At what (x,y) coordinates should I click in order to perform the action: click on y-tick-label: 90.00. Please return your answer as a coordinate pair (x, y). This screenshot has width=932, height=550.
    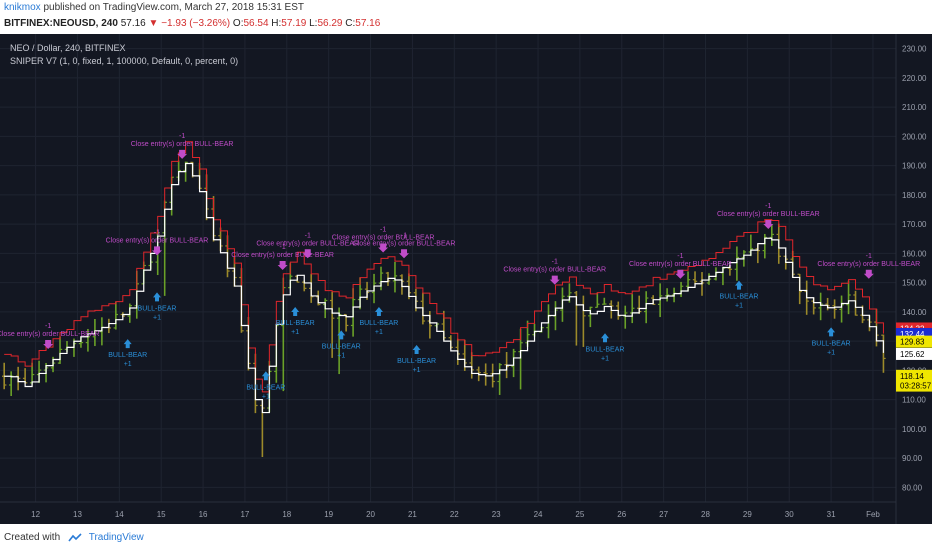
    Looking at the image, I should click on (912, 458).